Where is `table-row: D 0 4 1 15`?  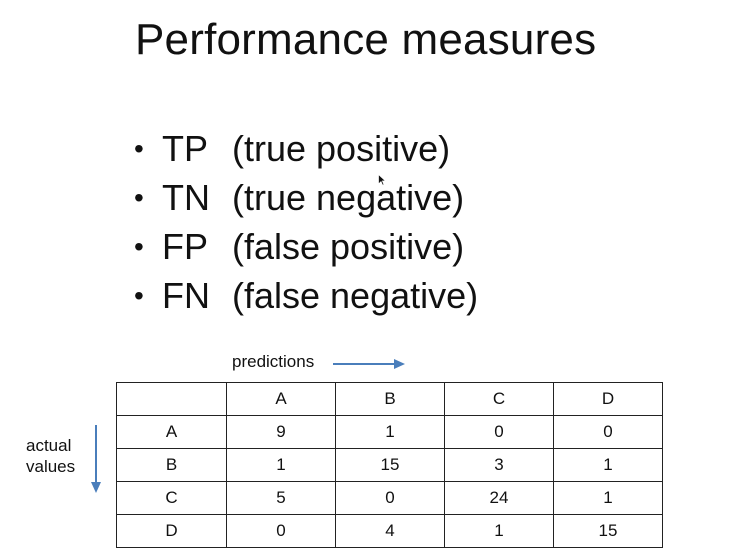
table-row: D 0 4 1 15 is located at coordinates (389, 531).